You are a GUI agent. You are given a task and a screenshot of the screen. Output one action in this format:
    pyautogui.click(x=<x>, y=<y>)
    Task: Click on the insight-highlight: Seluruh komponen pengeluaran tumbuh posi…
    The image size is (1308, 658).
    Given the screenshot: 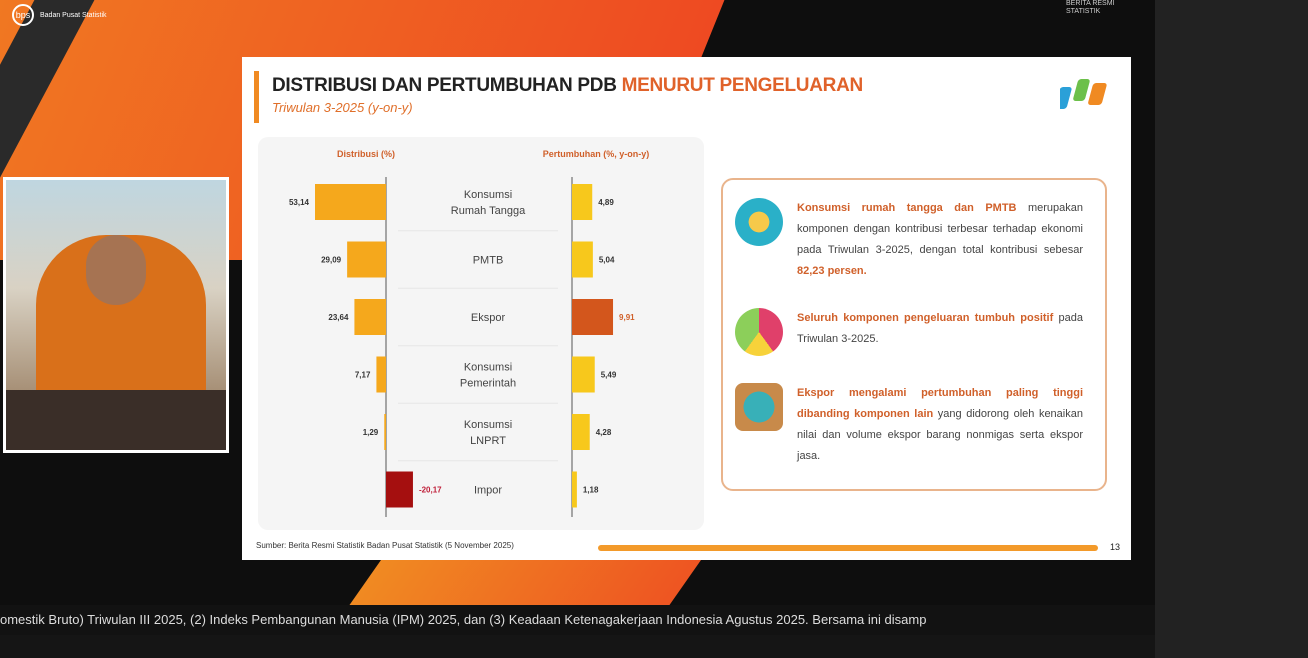 What is the action you would take?
    pyautogui.click(x=925, y=318)
    